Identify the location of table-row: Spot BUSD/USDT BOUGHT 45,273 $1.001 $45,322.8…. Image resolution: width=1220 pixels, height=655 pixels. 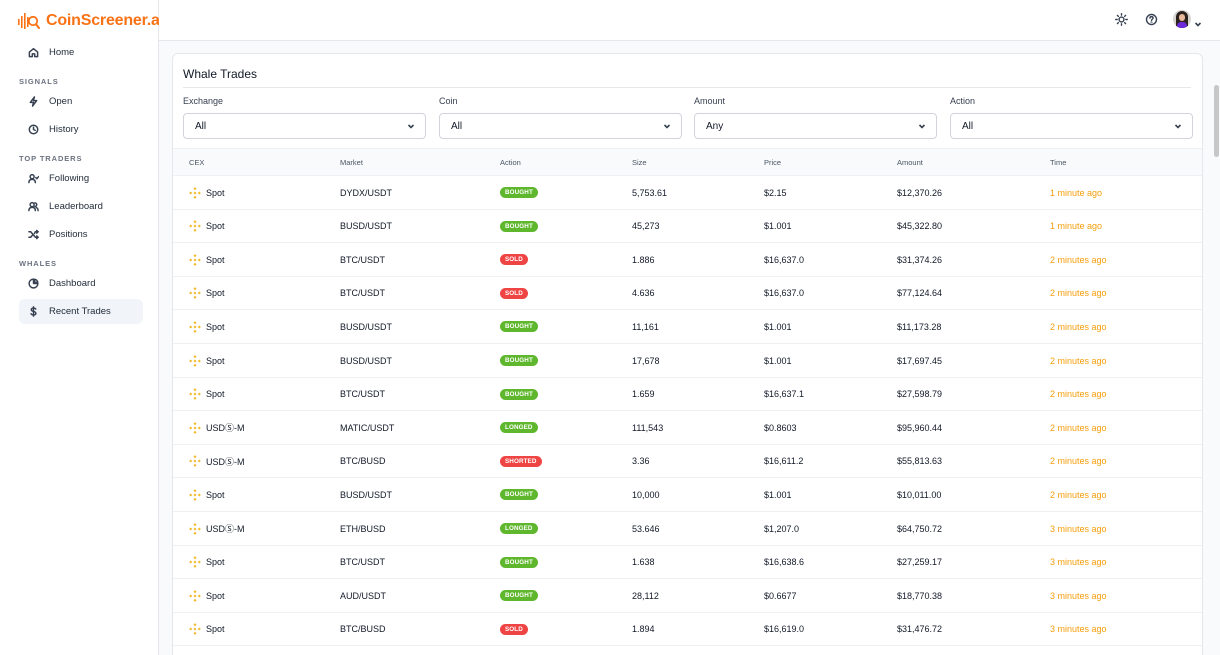
(687, 227).